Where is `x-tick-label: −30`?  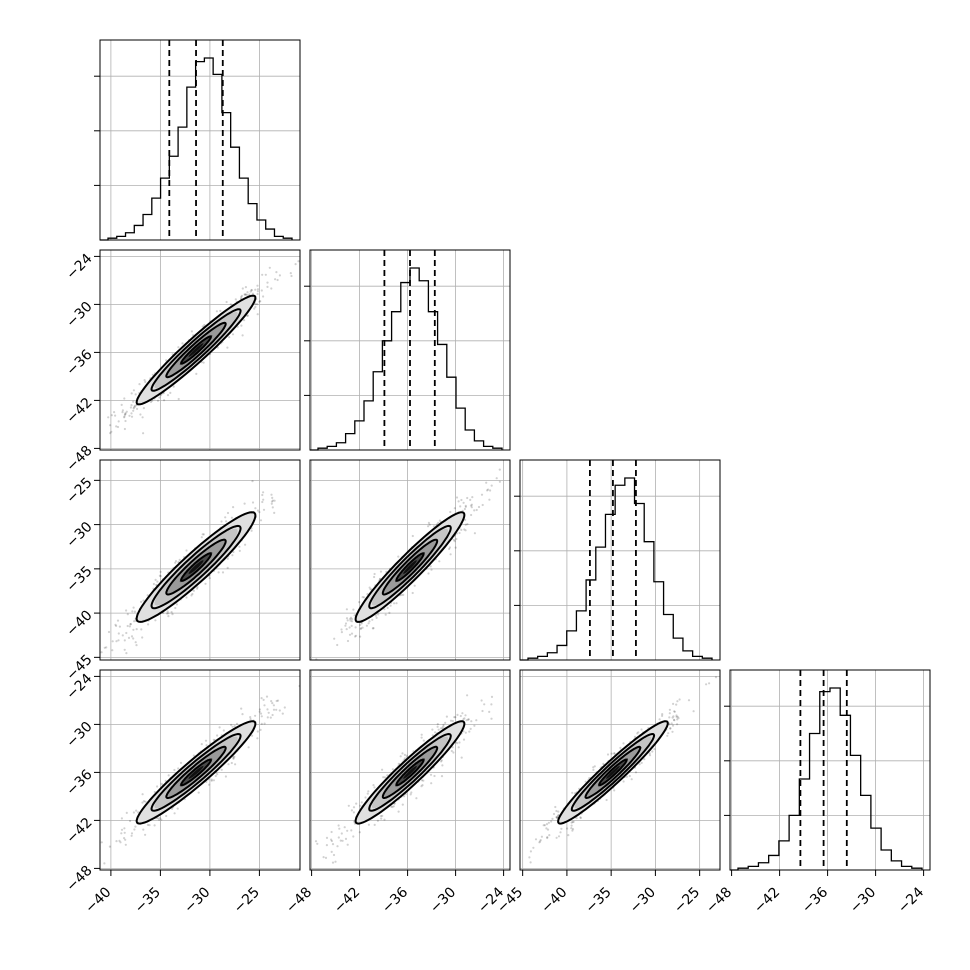
x-tick-label: −30 is located at coordinates (863, 900).